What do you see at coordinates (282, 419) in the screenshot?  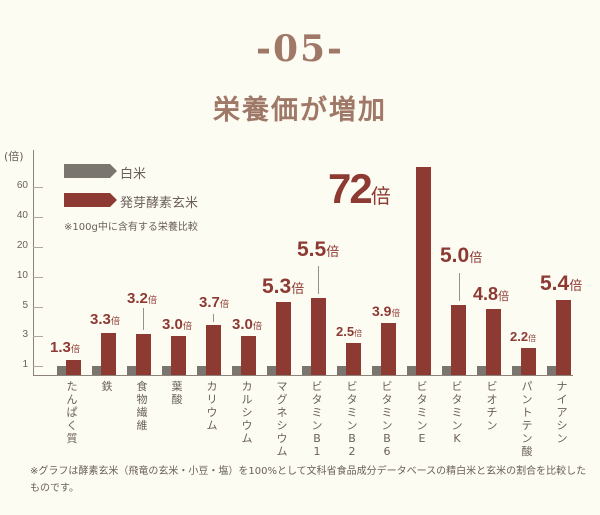 I see `category-label: マグネシウム` at bounding box center [282, 419].